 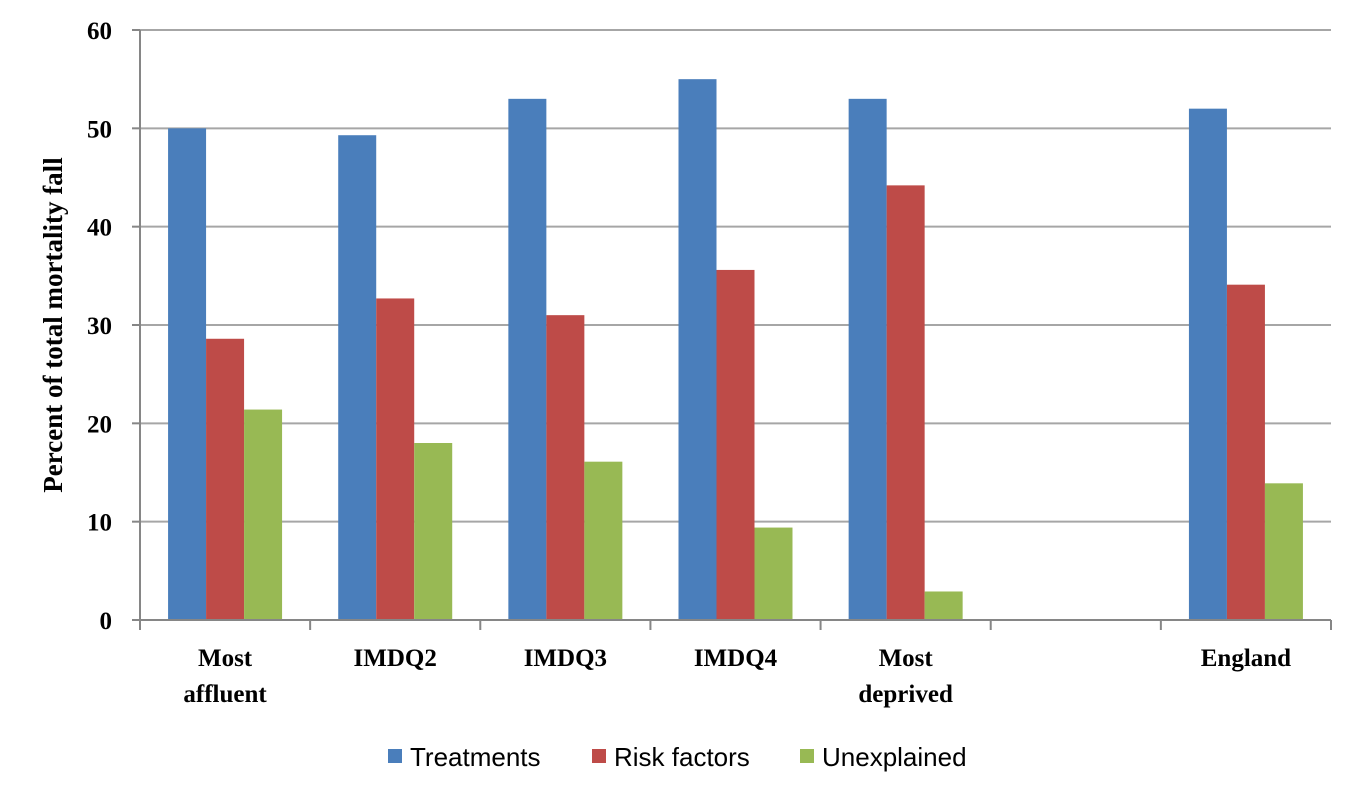 I want to click on x-category-label: IMDQ2, so click(x=395, y=658).